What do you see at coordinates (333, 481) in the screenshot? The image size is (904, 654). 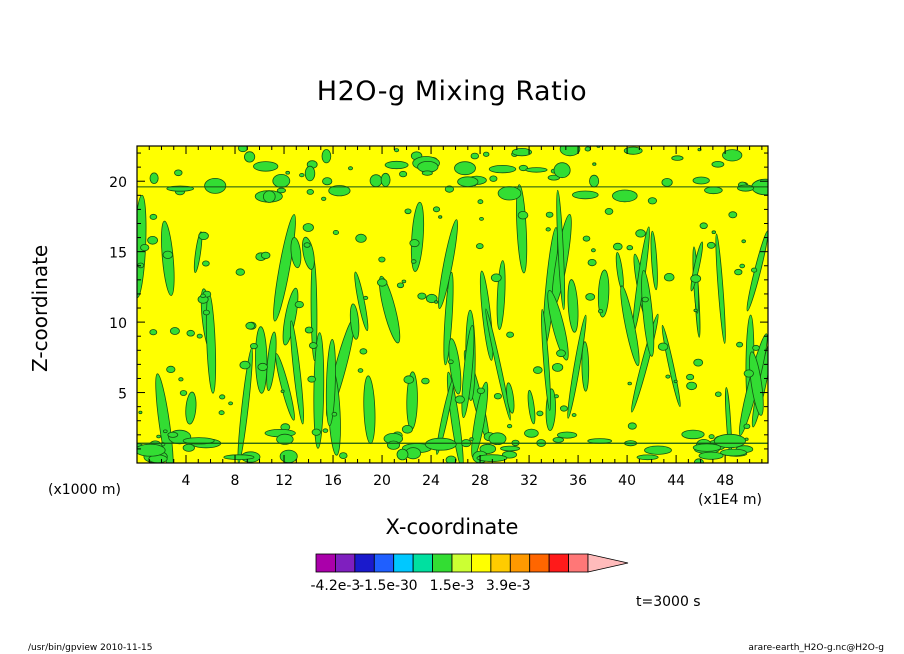 I see `x-tick-label: 16` at bounding box center [333, 481].